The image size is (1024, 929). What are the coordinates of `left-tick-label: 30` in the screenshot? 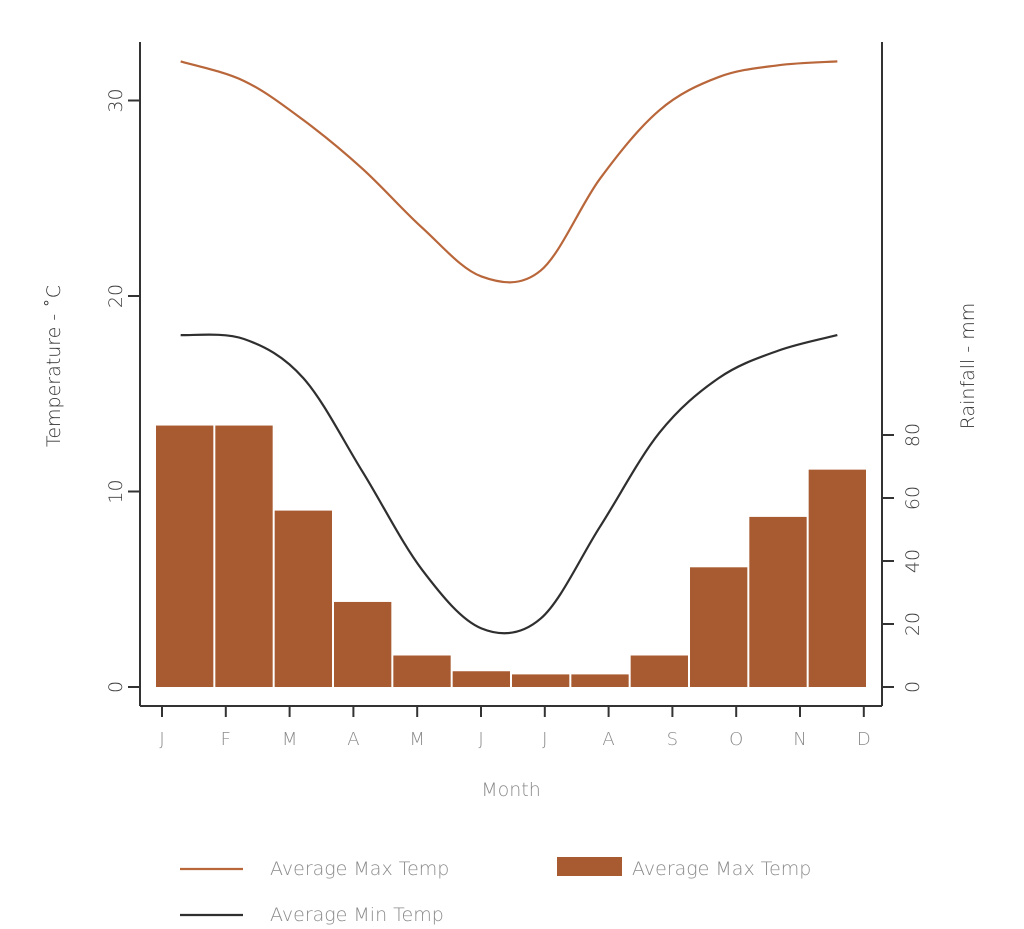 It's located at (116, 100).